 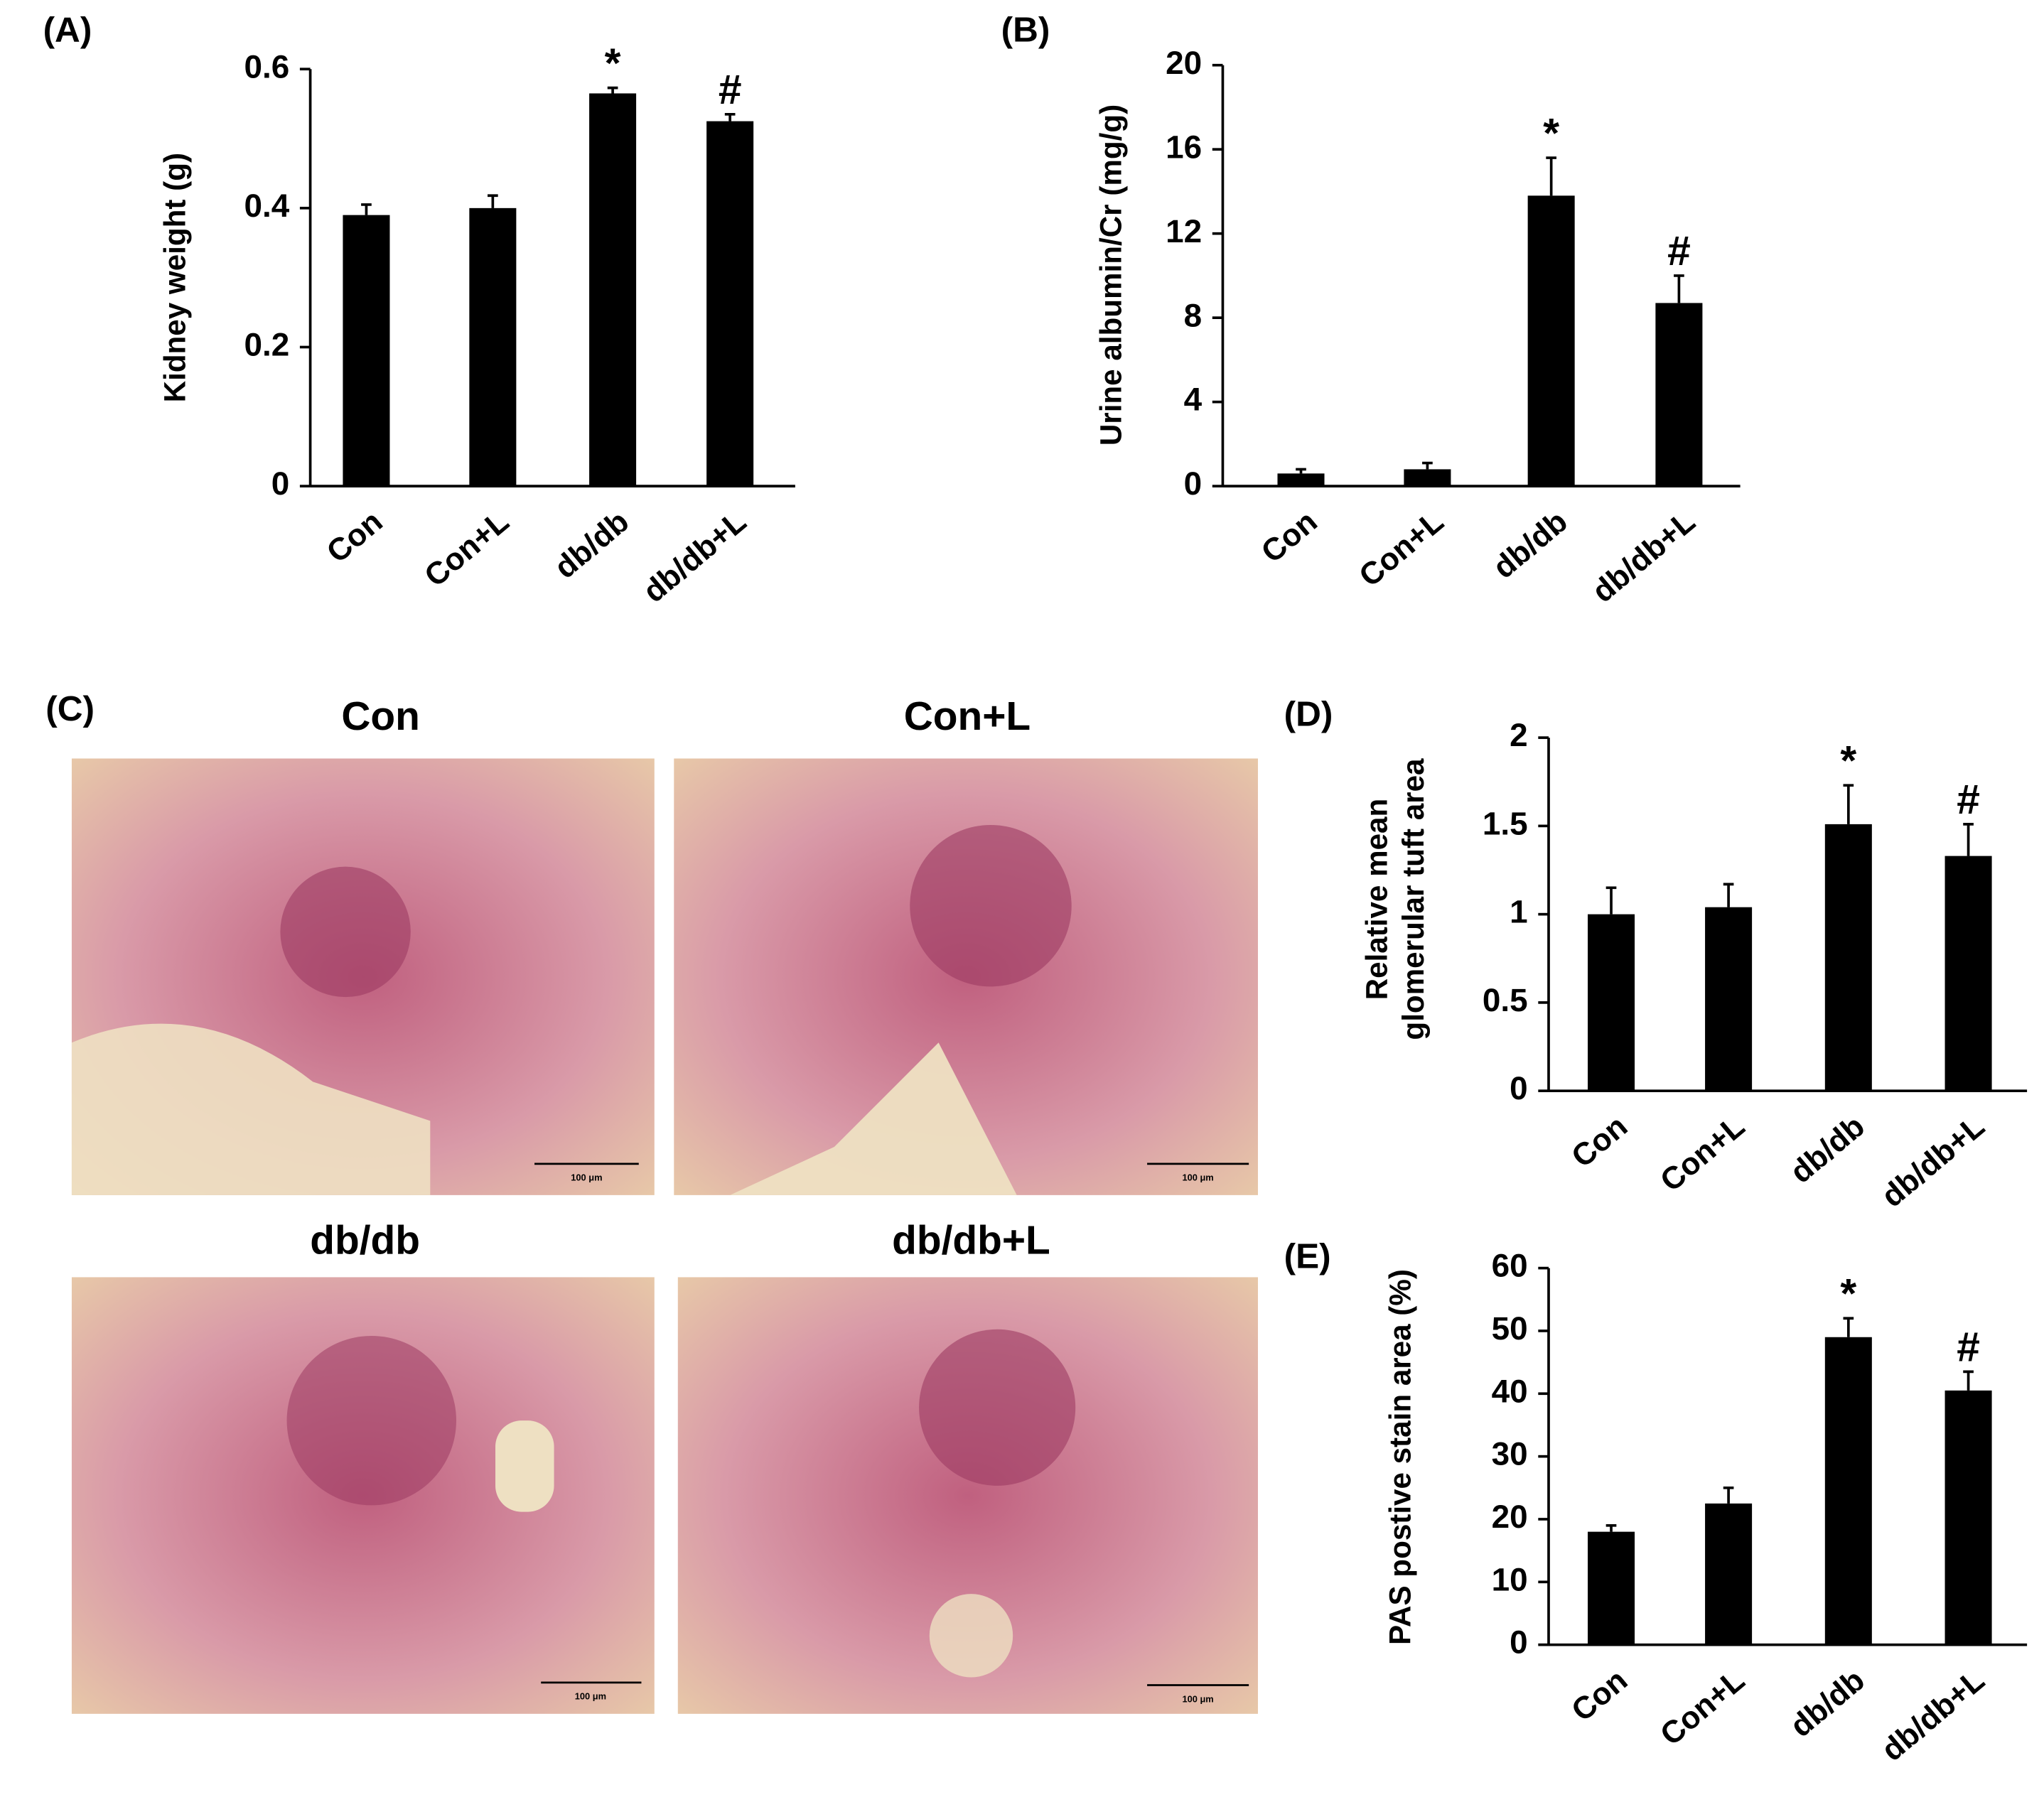 I want to click on y-tick-label: 12, so click(x=1184, y=230).